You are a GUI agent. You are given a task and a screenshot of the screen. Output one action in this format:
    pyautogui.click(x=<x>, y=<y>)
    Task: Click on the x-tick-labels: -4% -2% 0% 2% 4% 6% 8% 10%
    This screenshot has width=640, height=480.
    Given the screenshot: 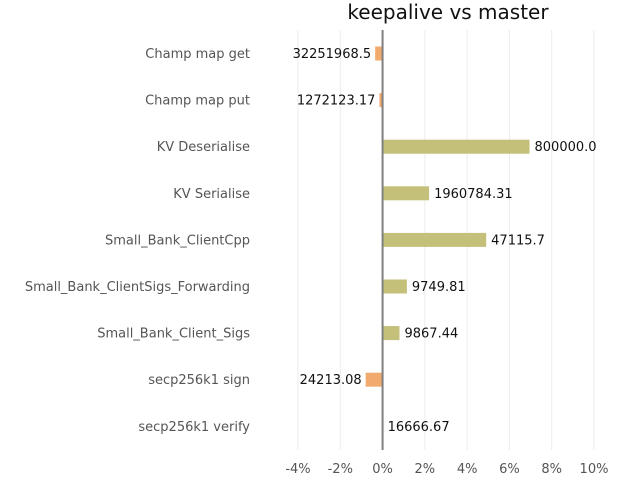 What is the action you would take?
    pyautogui.click(x=446, y=469)
    